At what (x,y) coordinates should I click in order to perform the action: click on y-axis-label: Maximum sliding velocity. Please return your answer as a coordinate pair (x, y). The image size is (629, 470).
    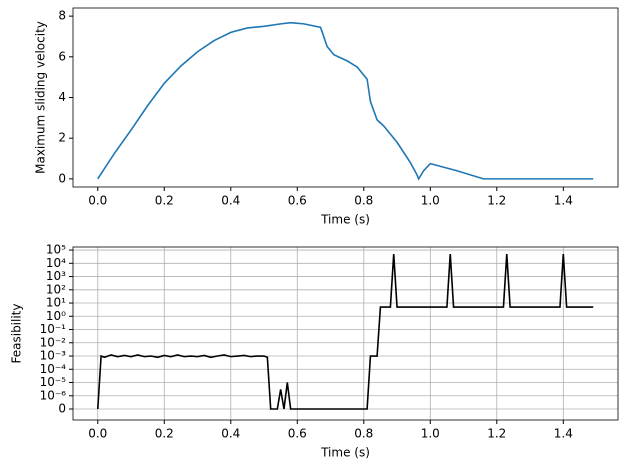
    Looking at the image, I should click on (41, 97).